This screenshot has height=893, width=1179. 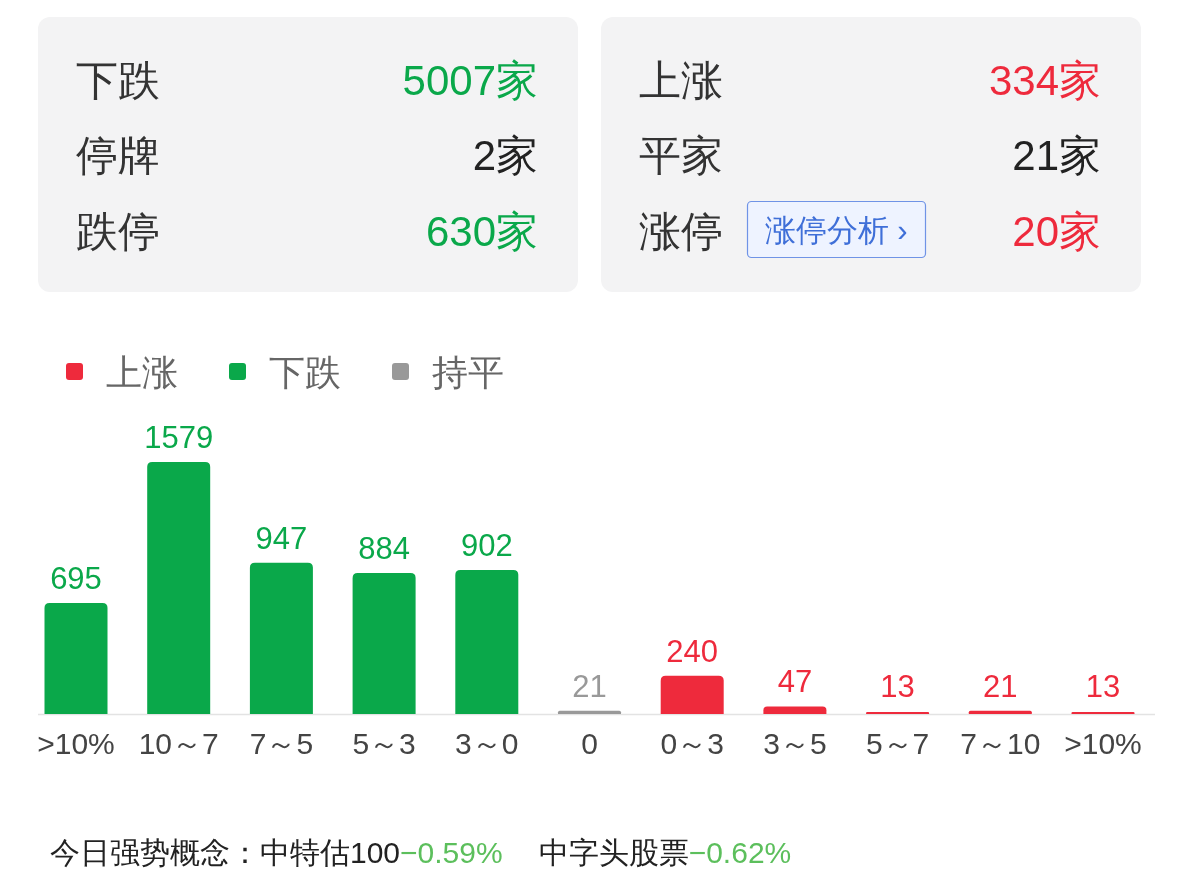 What do you see at coordinates (692, 743) in the screenshot?
I see `x-tick-label: 0～3` at bounding box center [692, 743].